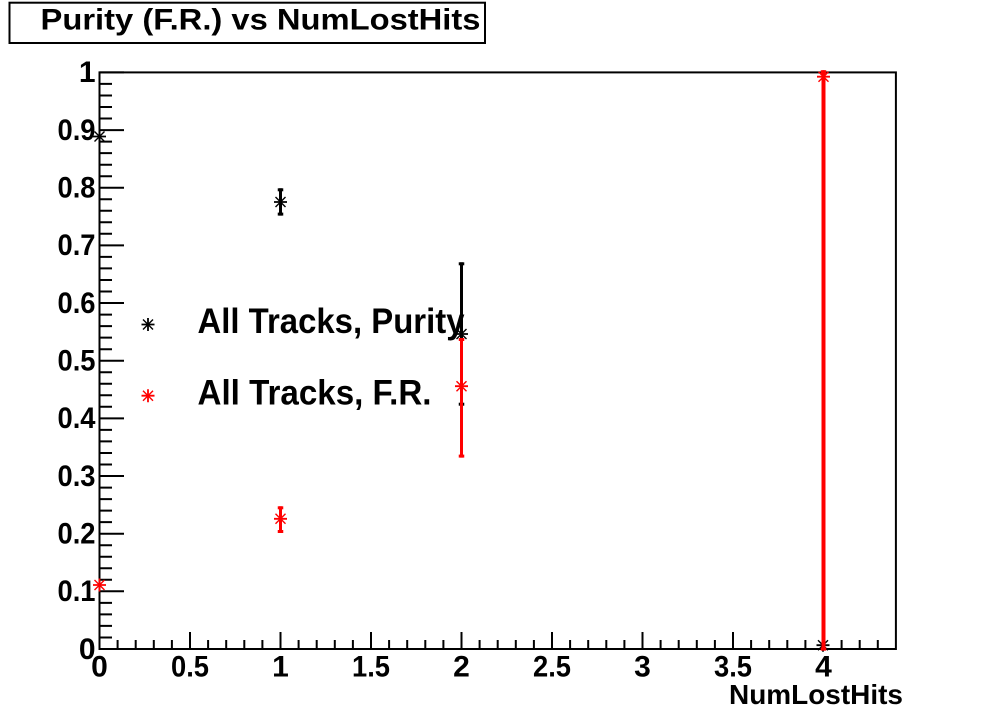 The height and width of the screenshot is (722, 996). I want to click on svg-text: 3, so click(642, 667).